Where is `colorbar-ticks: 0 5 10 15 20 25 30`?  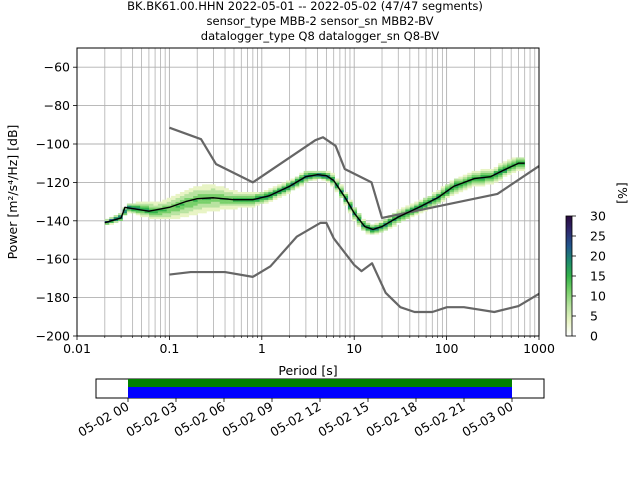 colorbar-ticks: 0 5 10 15 20 25 30 is located at coordinates (589, 276).